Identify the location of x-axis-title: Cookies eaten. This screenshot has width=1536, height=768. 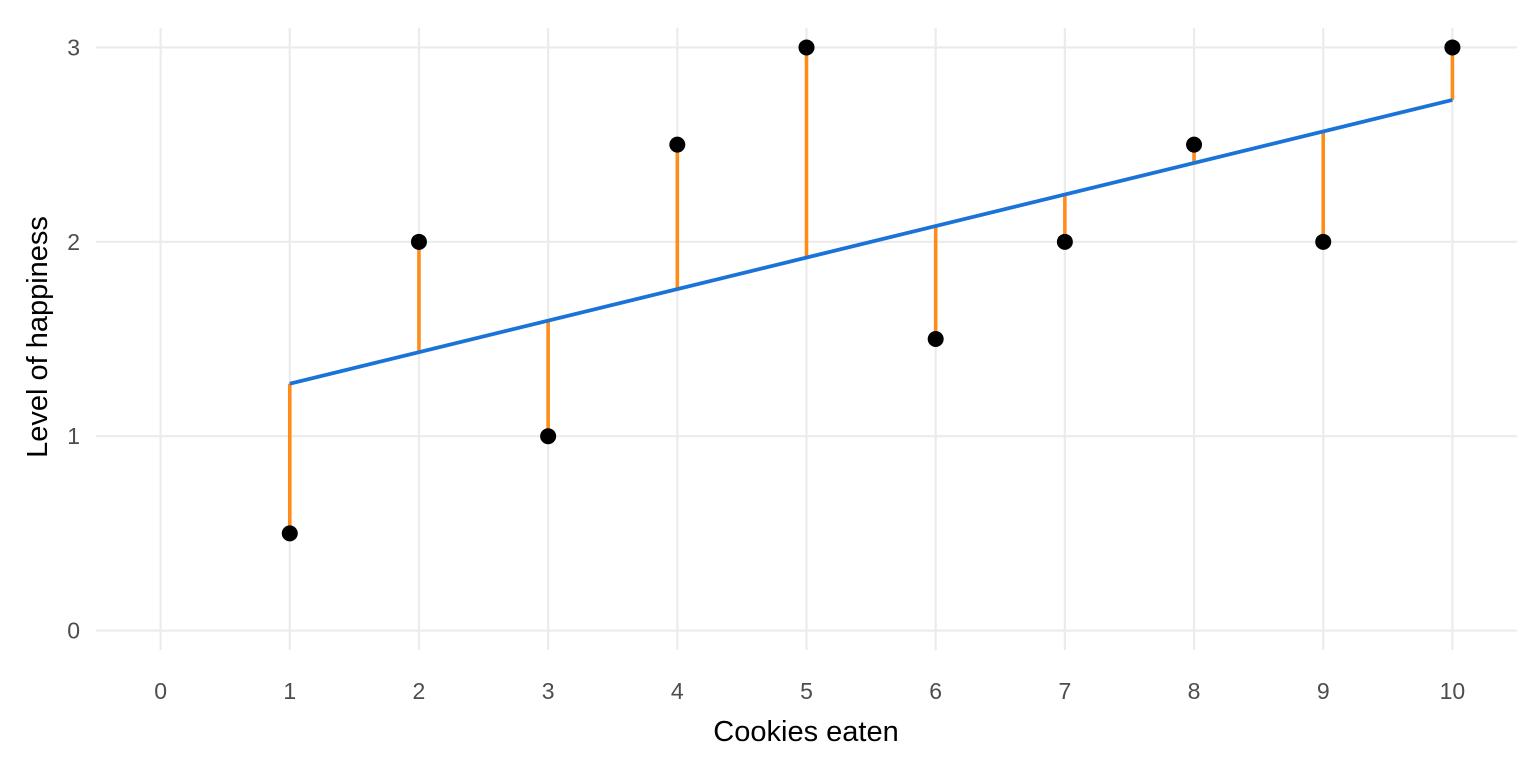
(805, 732).